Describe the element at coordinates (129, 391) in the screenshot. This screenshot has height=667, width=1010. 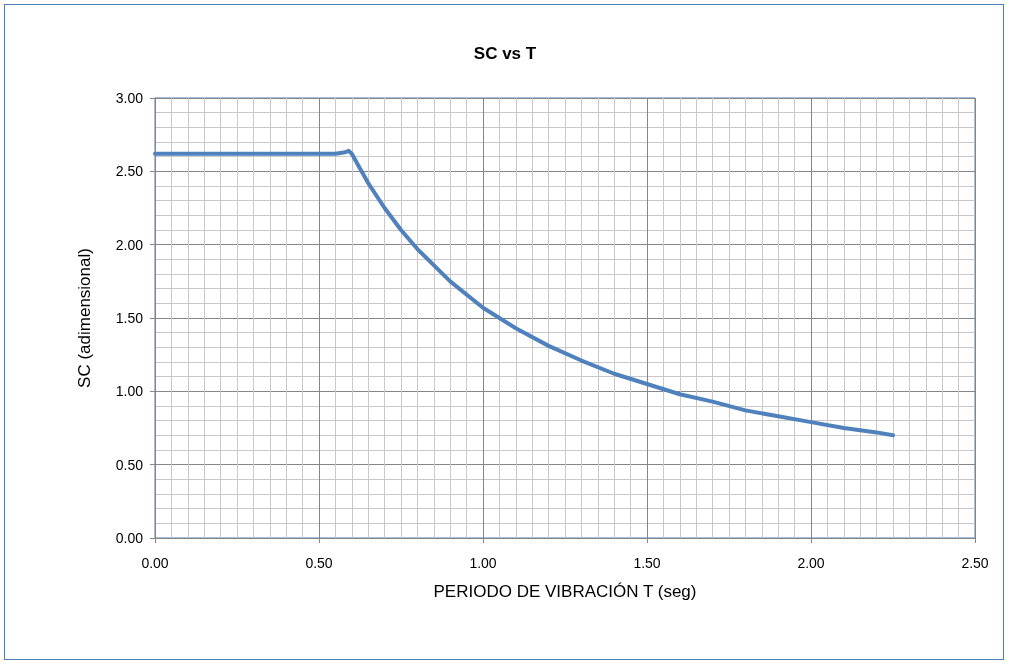
I see `y-tick-label: 1.00` at that location.